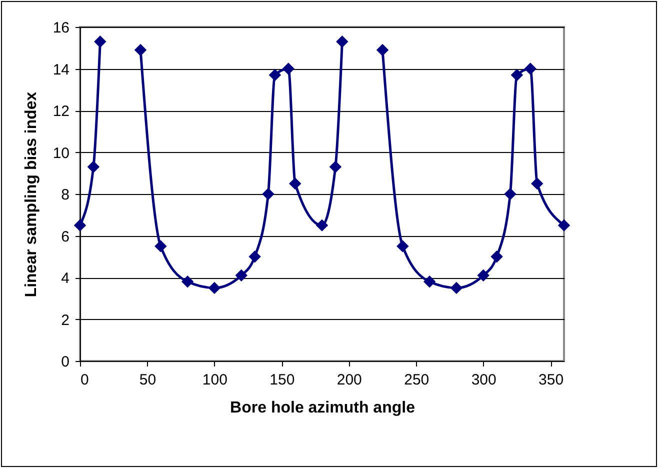 This screenshot has width=658, height=468. Describe the element at coordinates (282, 380) in the screenshot. I see `x-tick-label: 150` at that location.